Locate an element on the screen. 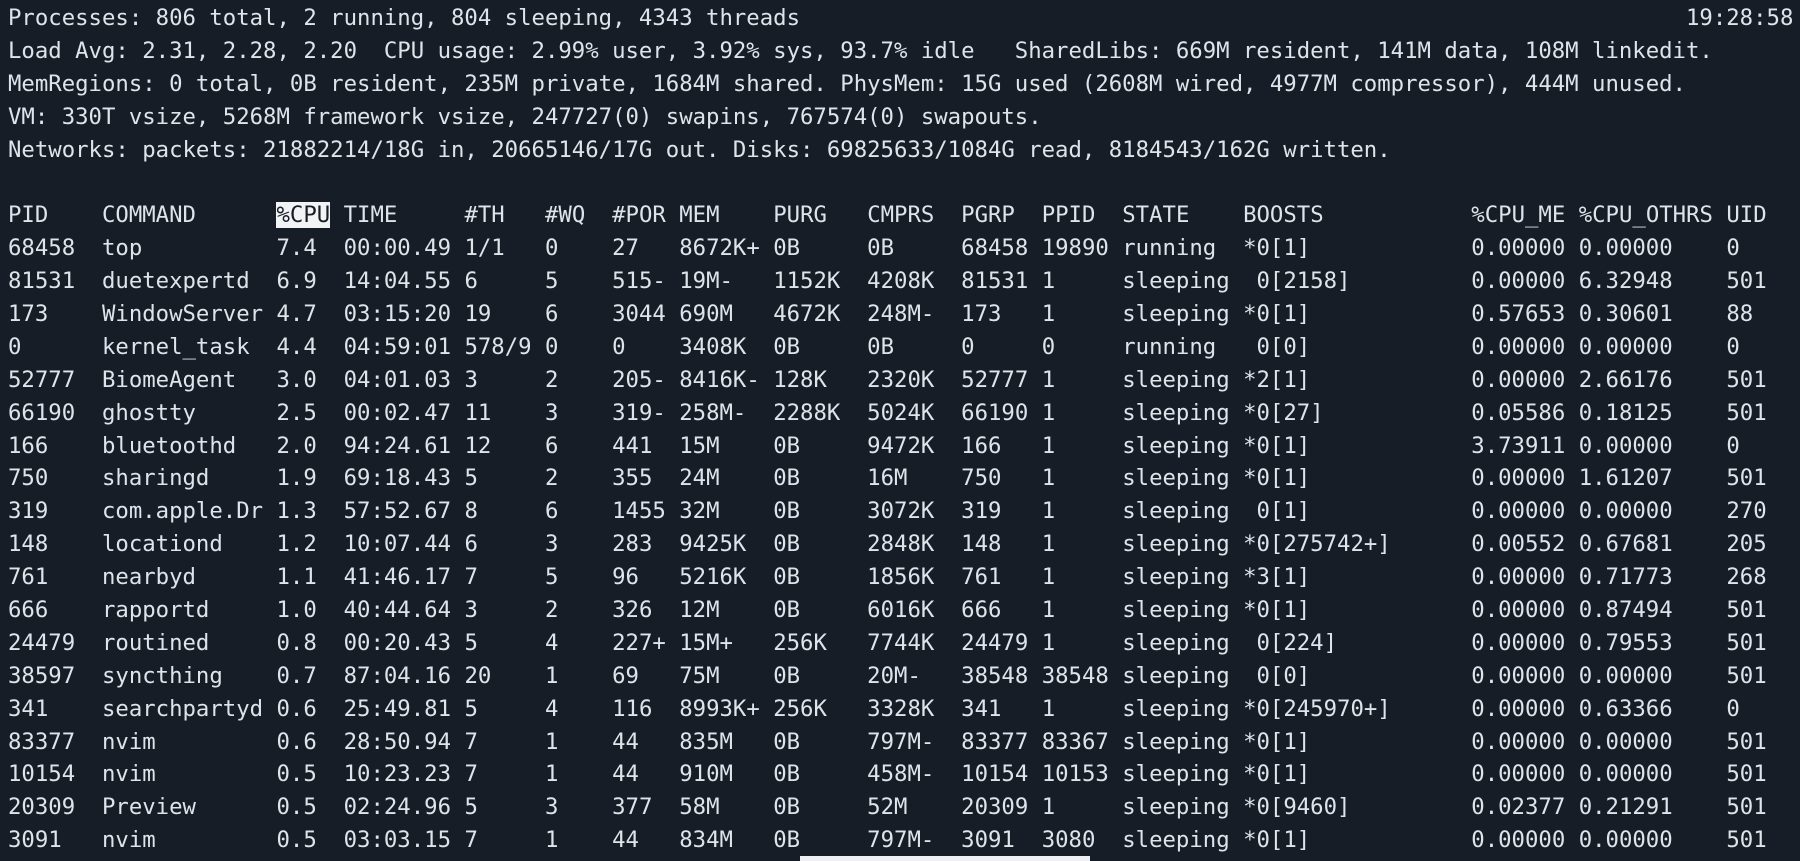 This screenshot has width=1800, height=861. cell-pid: 750 is located at coordinates (55, 478).